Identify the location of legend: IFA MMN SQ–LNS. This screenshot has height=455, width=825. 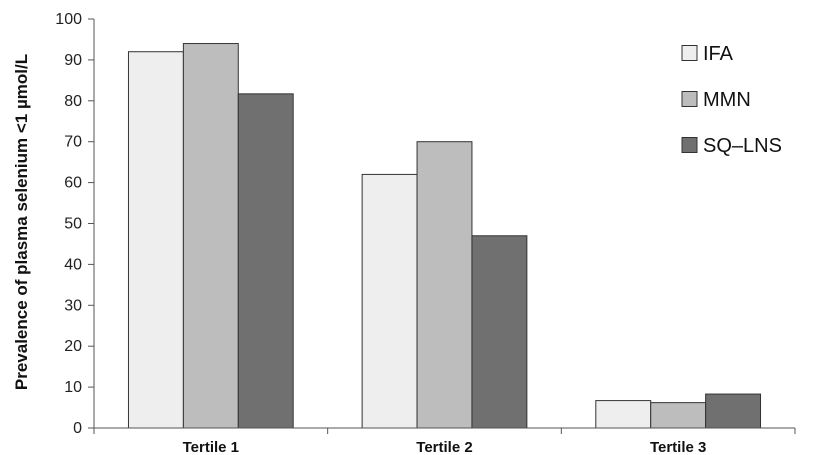
(731, 100).